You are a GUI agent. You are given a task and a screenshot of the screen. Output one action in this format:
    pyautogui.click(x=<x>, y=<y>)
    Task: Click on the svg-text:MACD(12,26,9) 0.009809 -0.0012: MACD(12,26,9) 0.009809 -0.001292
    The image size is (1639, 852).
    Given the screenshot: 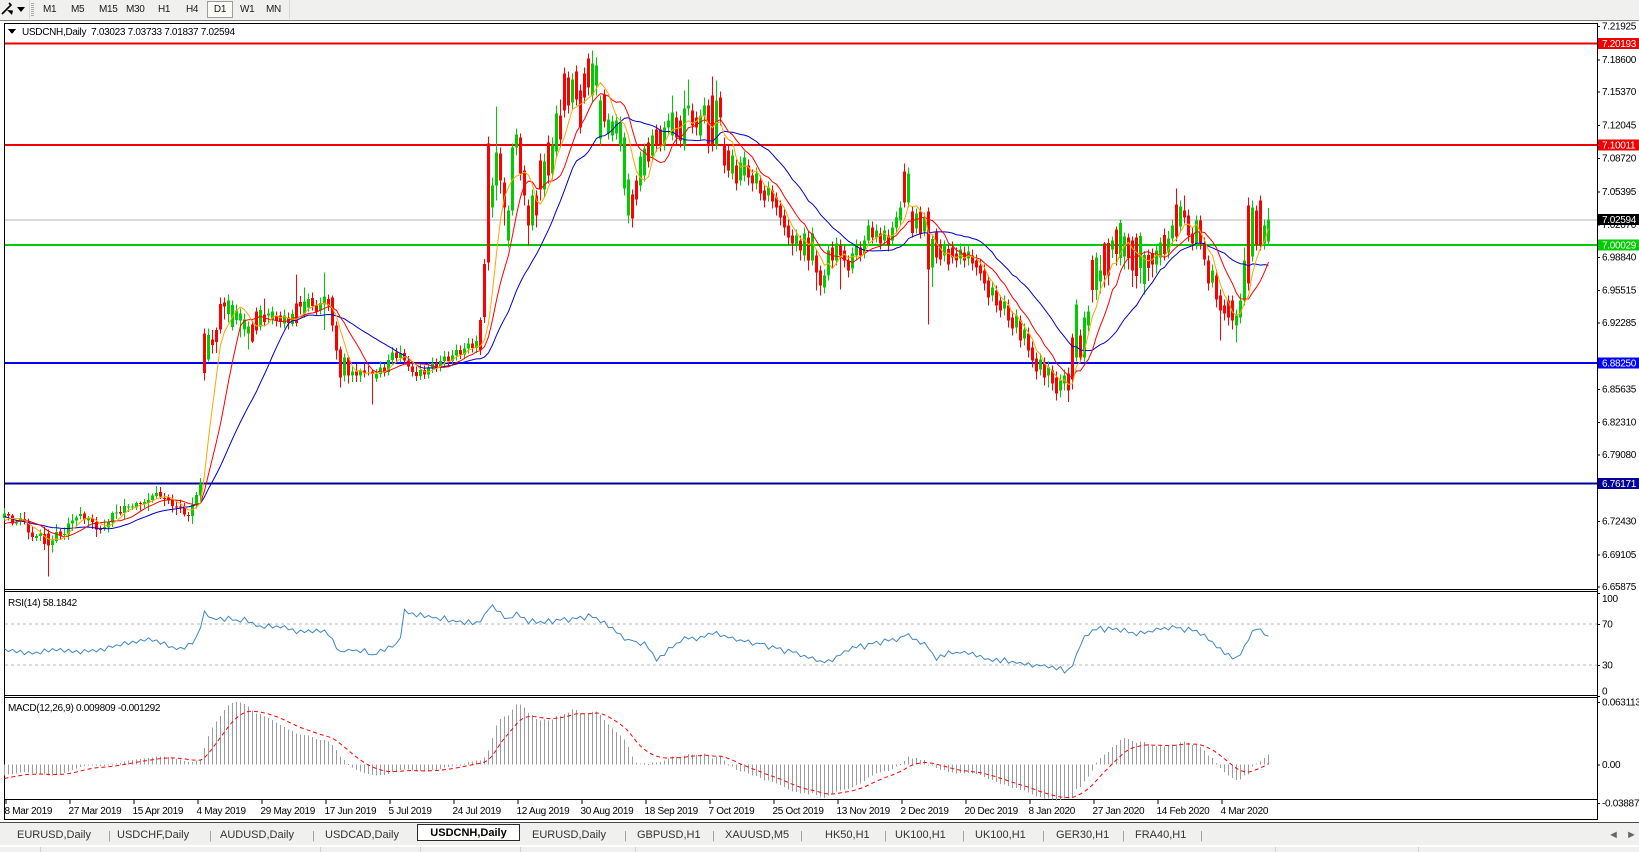 What is the action you would take?
    pyautogui.click(x=84, y=708)
    